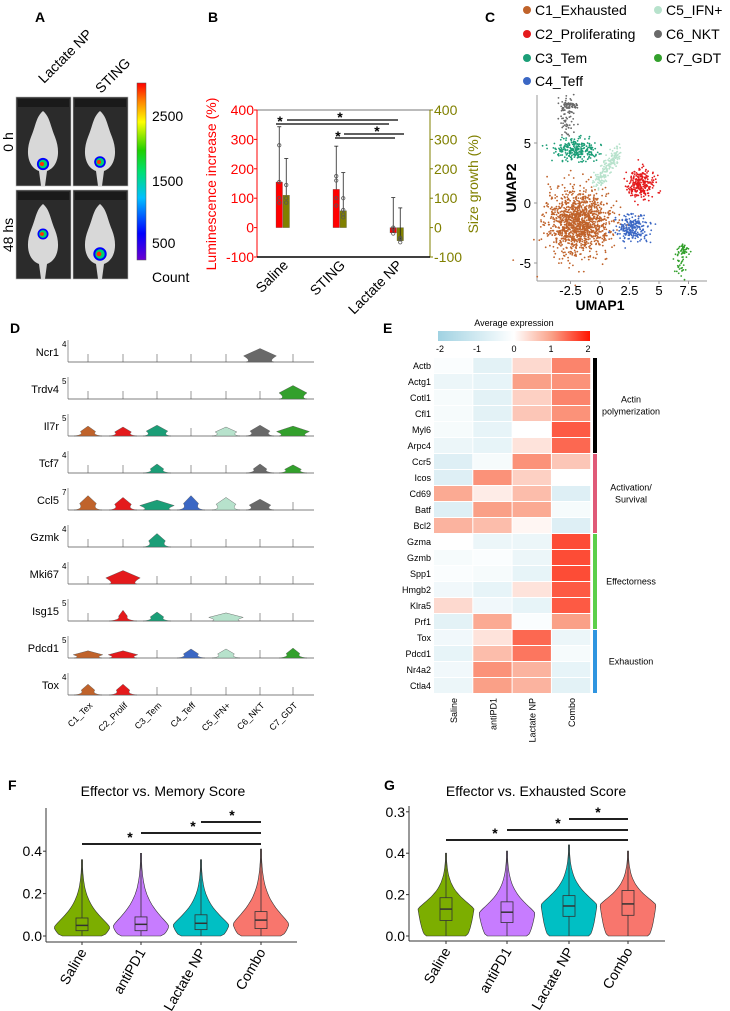 Image resolution: width=730 pixels, height=1011 pixels. What do you see at coordinates (438, 228) in the screenshot?
I see `b-right-tick-label: 0` at bounding box center [438, 228].